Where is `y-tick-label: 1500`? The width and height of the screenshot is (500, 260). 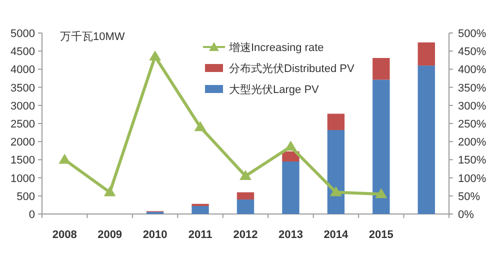 y-tick-label: 1500 is located at coordinates (22, 160).